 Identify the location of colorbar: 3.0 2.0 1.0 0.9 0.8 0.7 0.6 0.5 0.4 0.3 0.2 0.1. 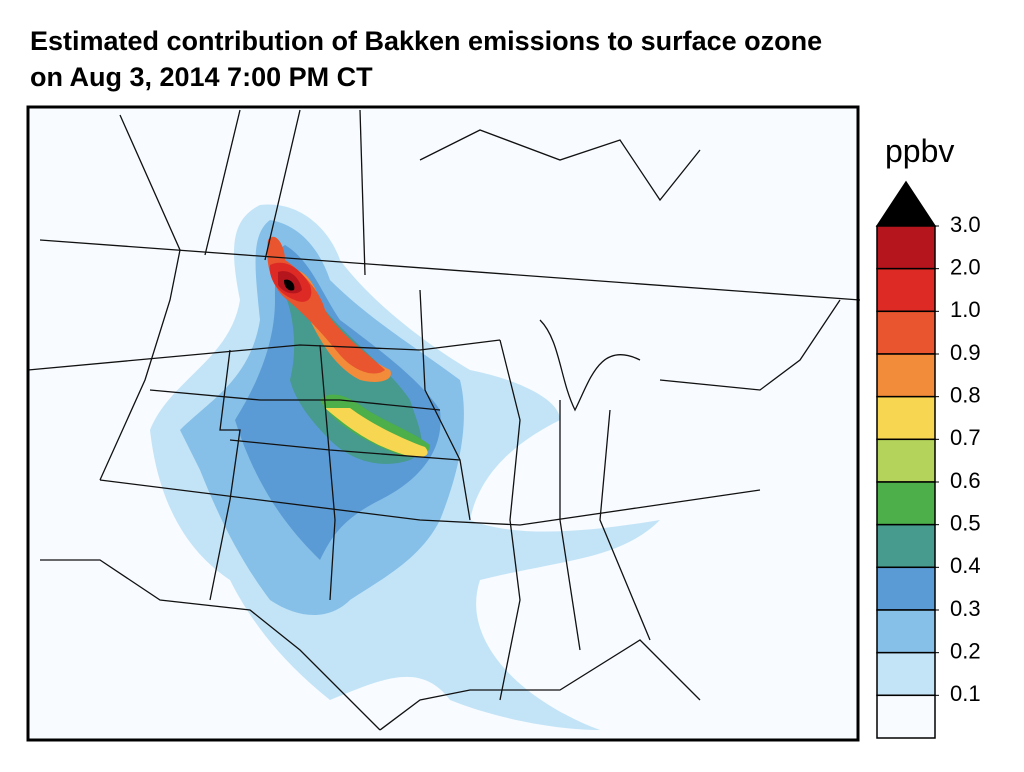
(928, 459).